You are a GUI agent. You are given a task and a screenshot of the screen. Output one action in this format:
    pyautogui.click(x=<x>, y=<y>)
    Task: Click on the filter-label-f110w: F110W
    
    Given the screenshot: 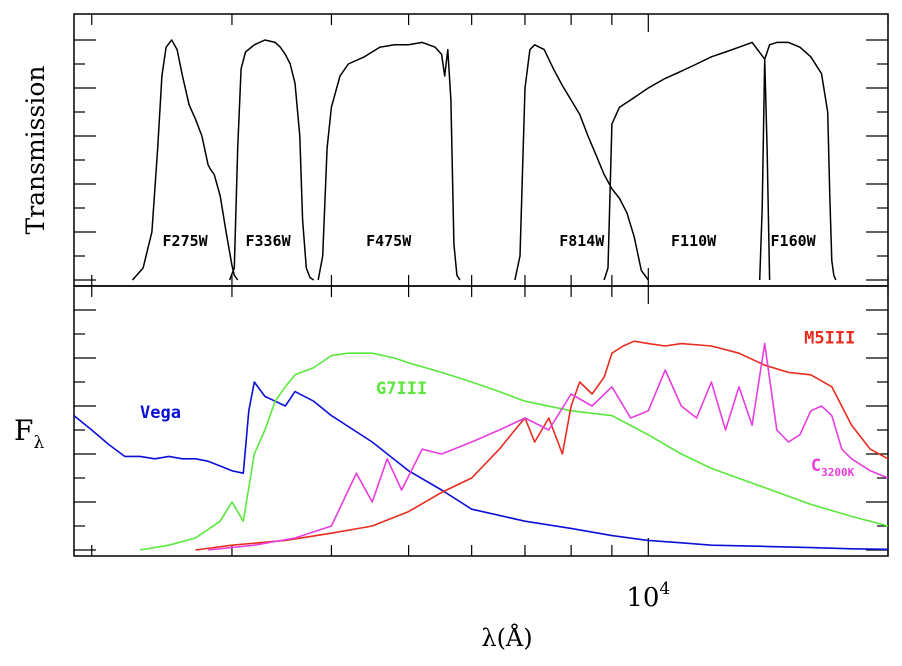 What is the action you would take?
    pyautogui.click(x=694, y=241)
    